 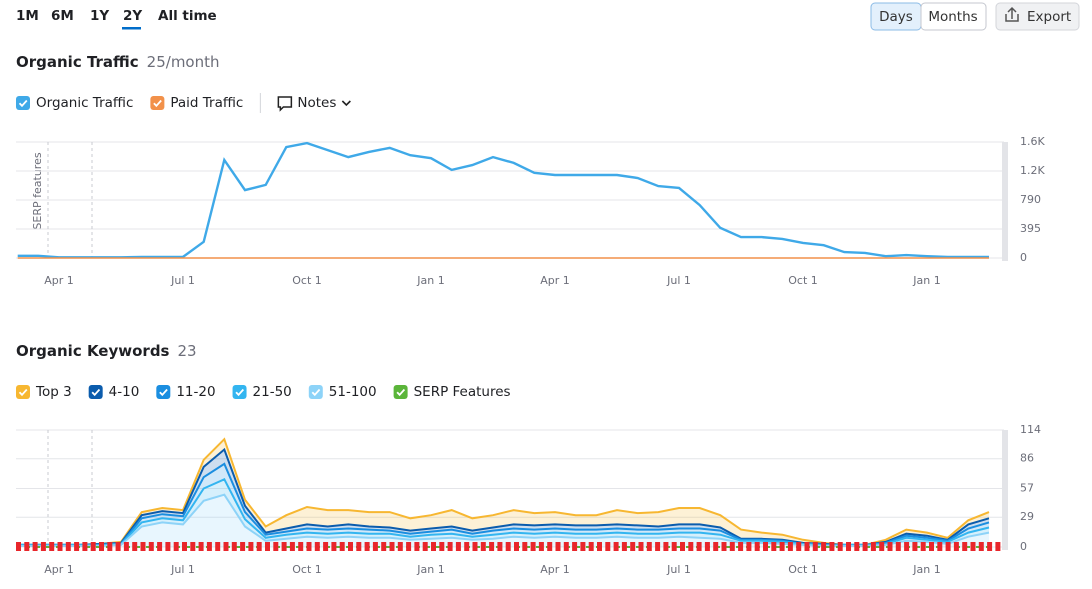 I want to click on button-label: Export, so click(x=1049, y=17).